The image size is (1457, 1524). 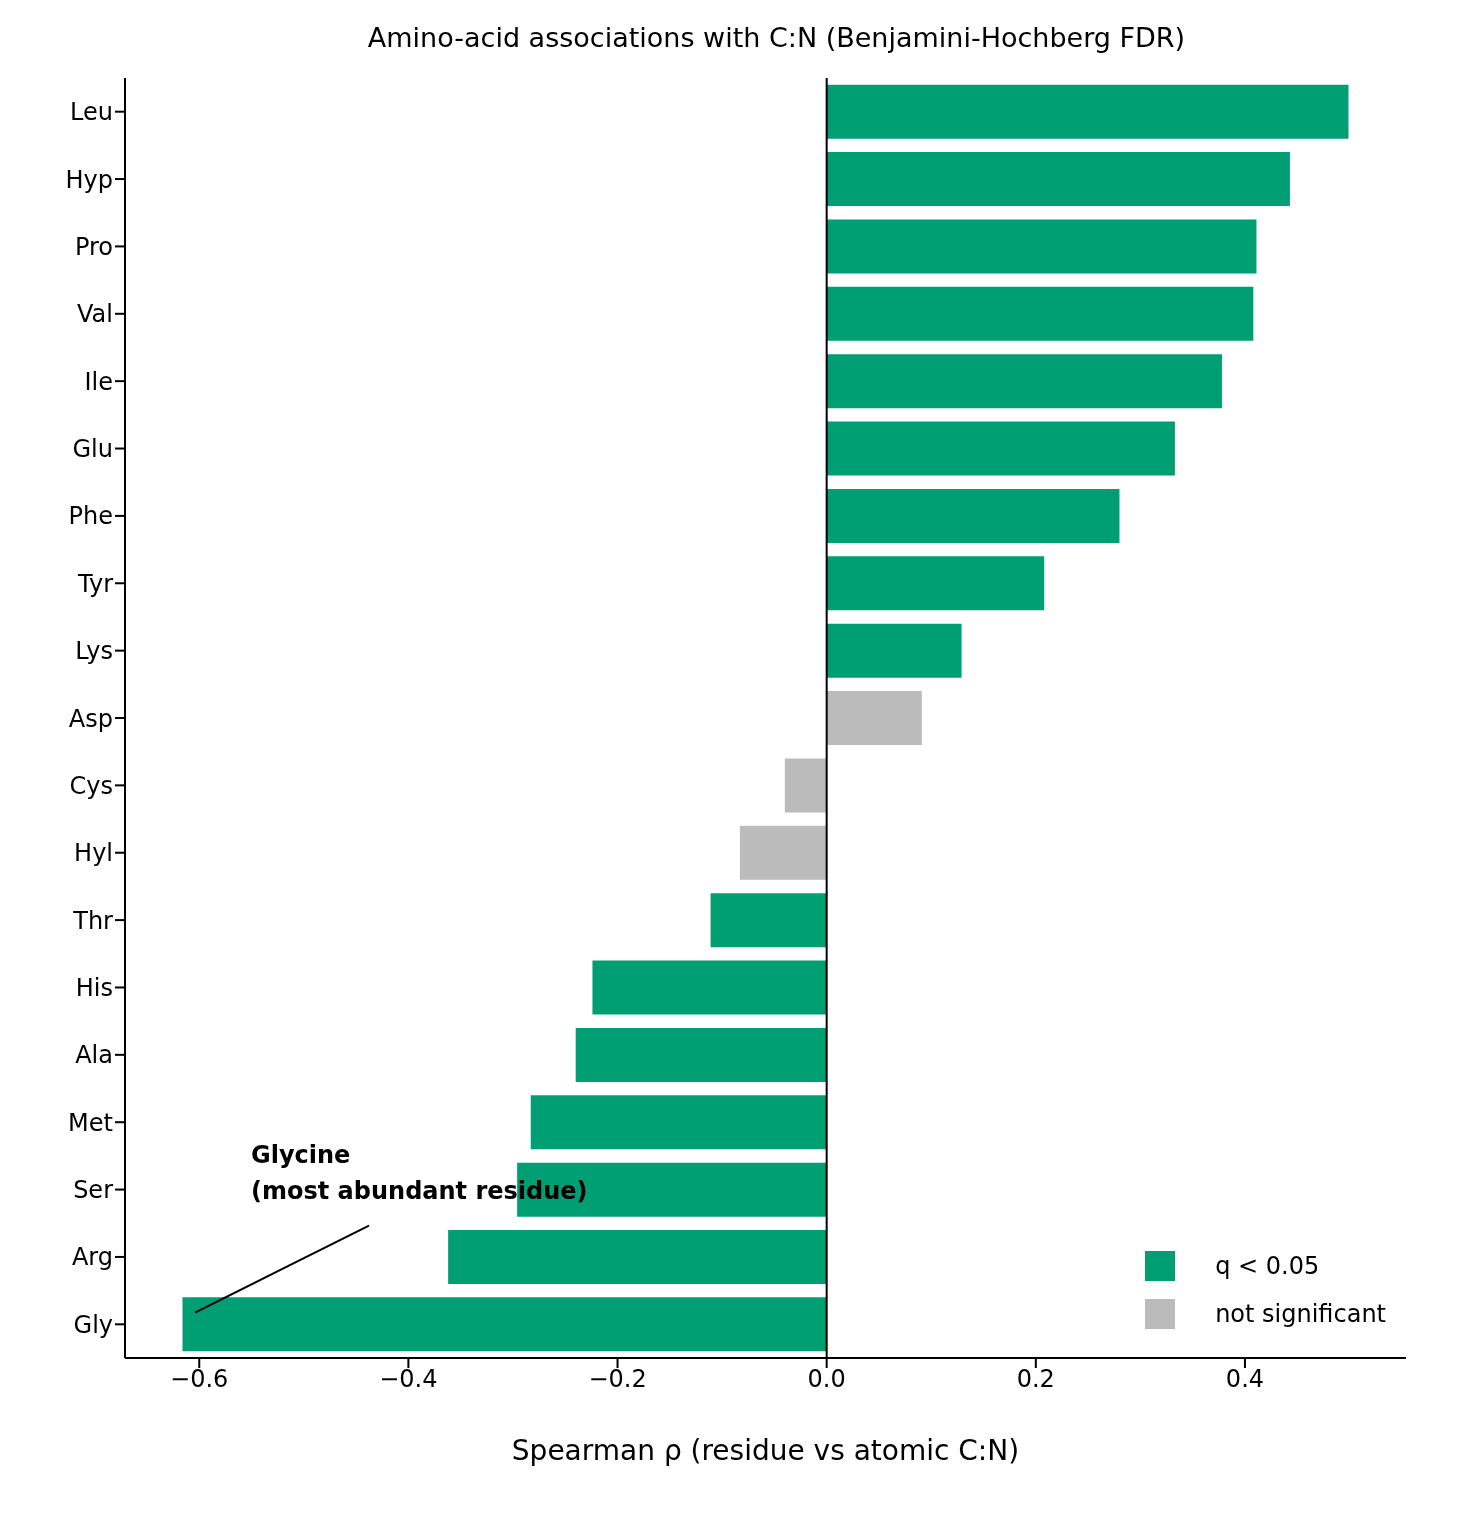 I want to click on x-axis-title: Spearman ρ (residue vs atomic C:N), so click(x=765, y=1450).